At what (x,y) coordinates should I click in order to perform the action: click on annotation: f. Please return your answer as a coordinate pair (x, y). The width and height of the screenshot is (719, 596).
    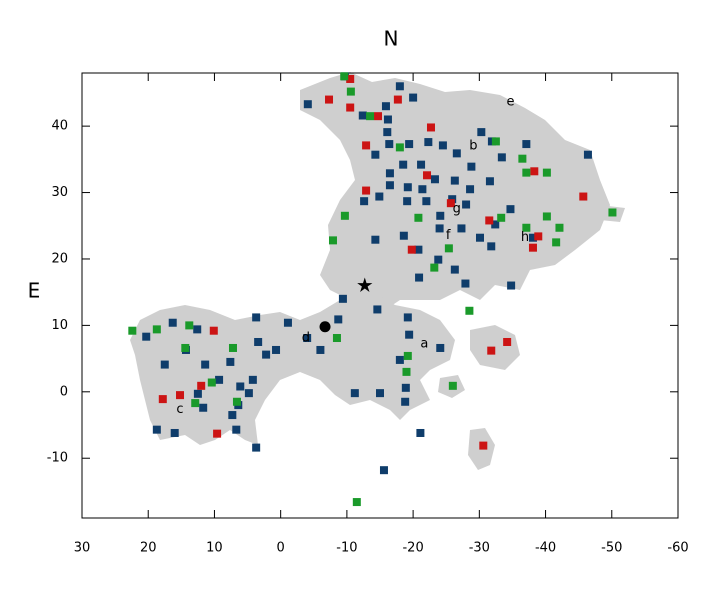
    Looking at the image, I should click on (448, 235).